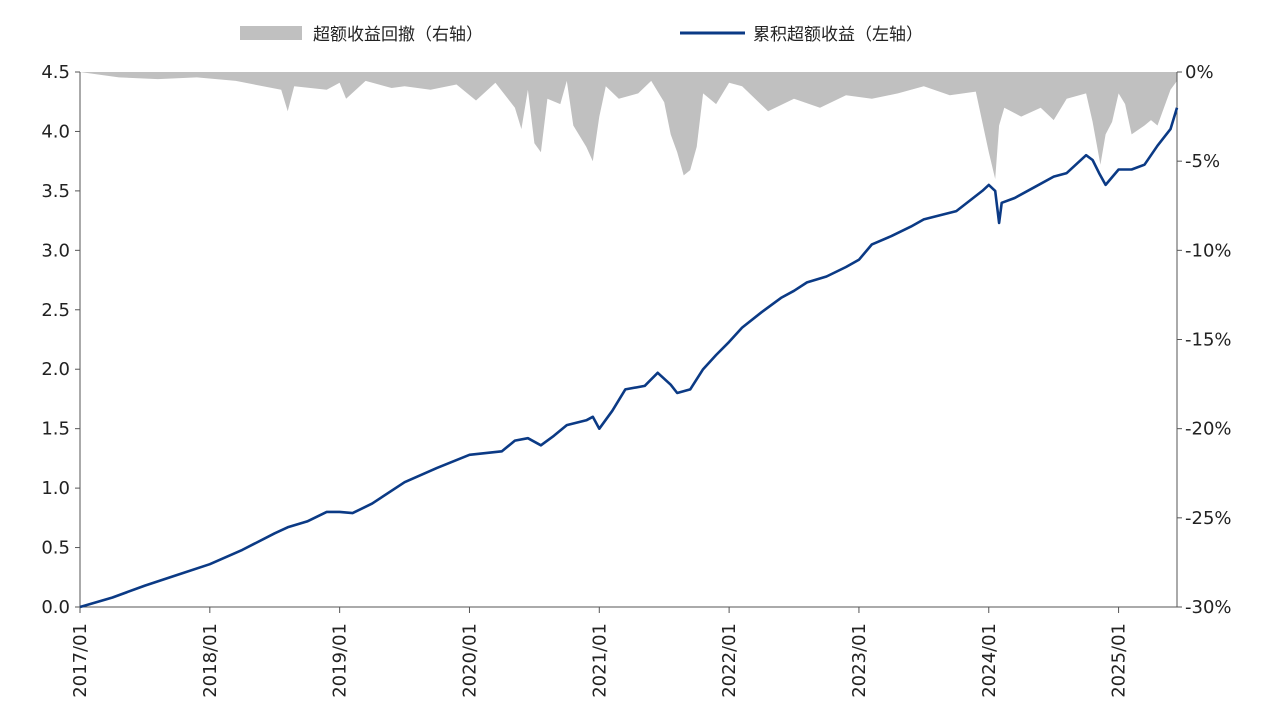 This screenshot has width=1266, height=725. What do you see at coordinates (1208, 340) in the screenshot?
I see `right-y-tick-label: -15%` at bounding box center [1208, 340].